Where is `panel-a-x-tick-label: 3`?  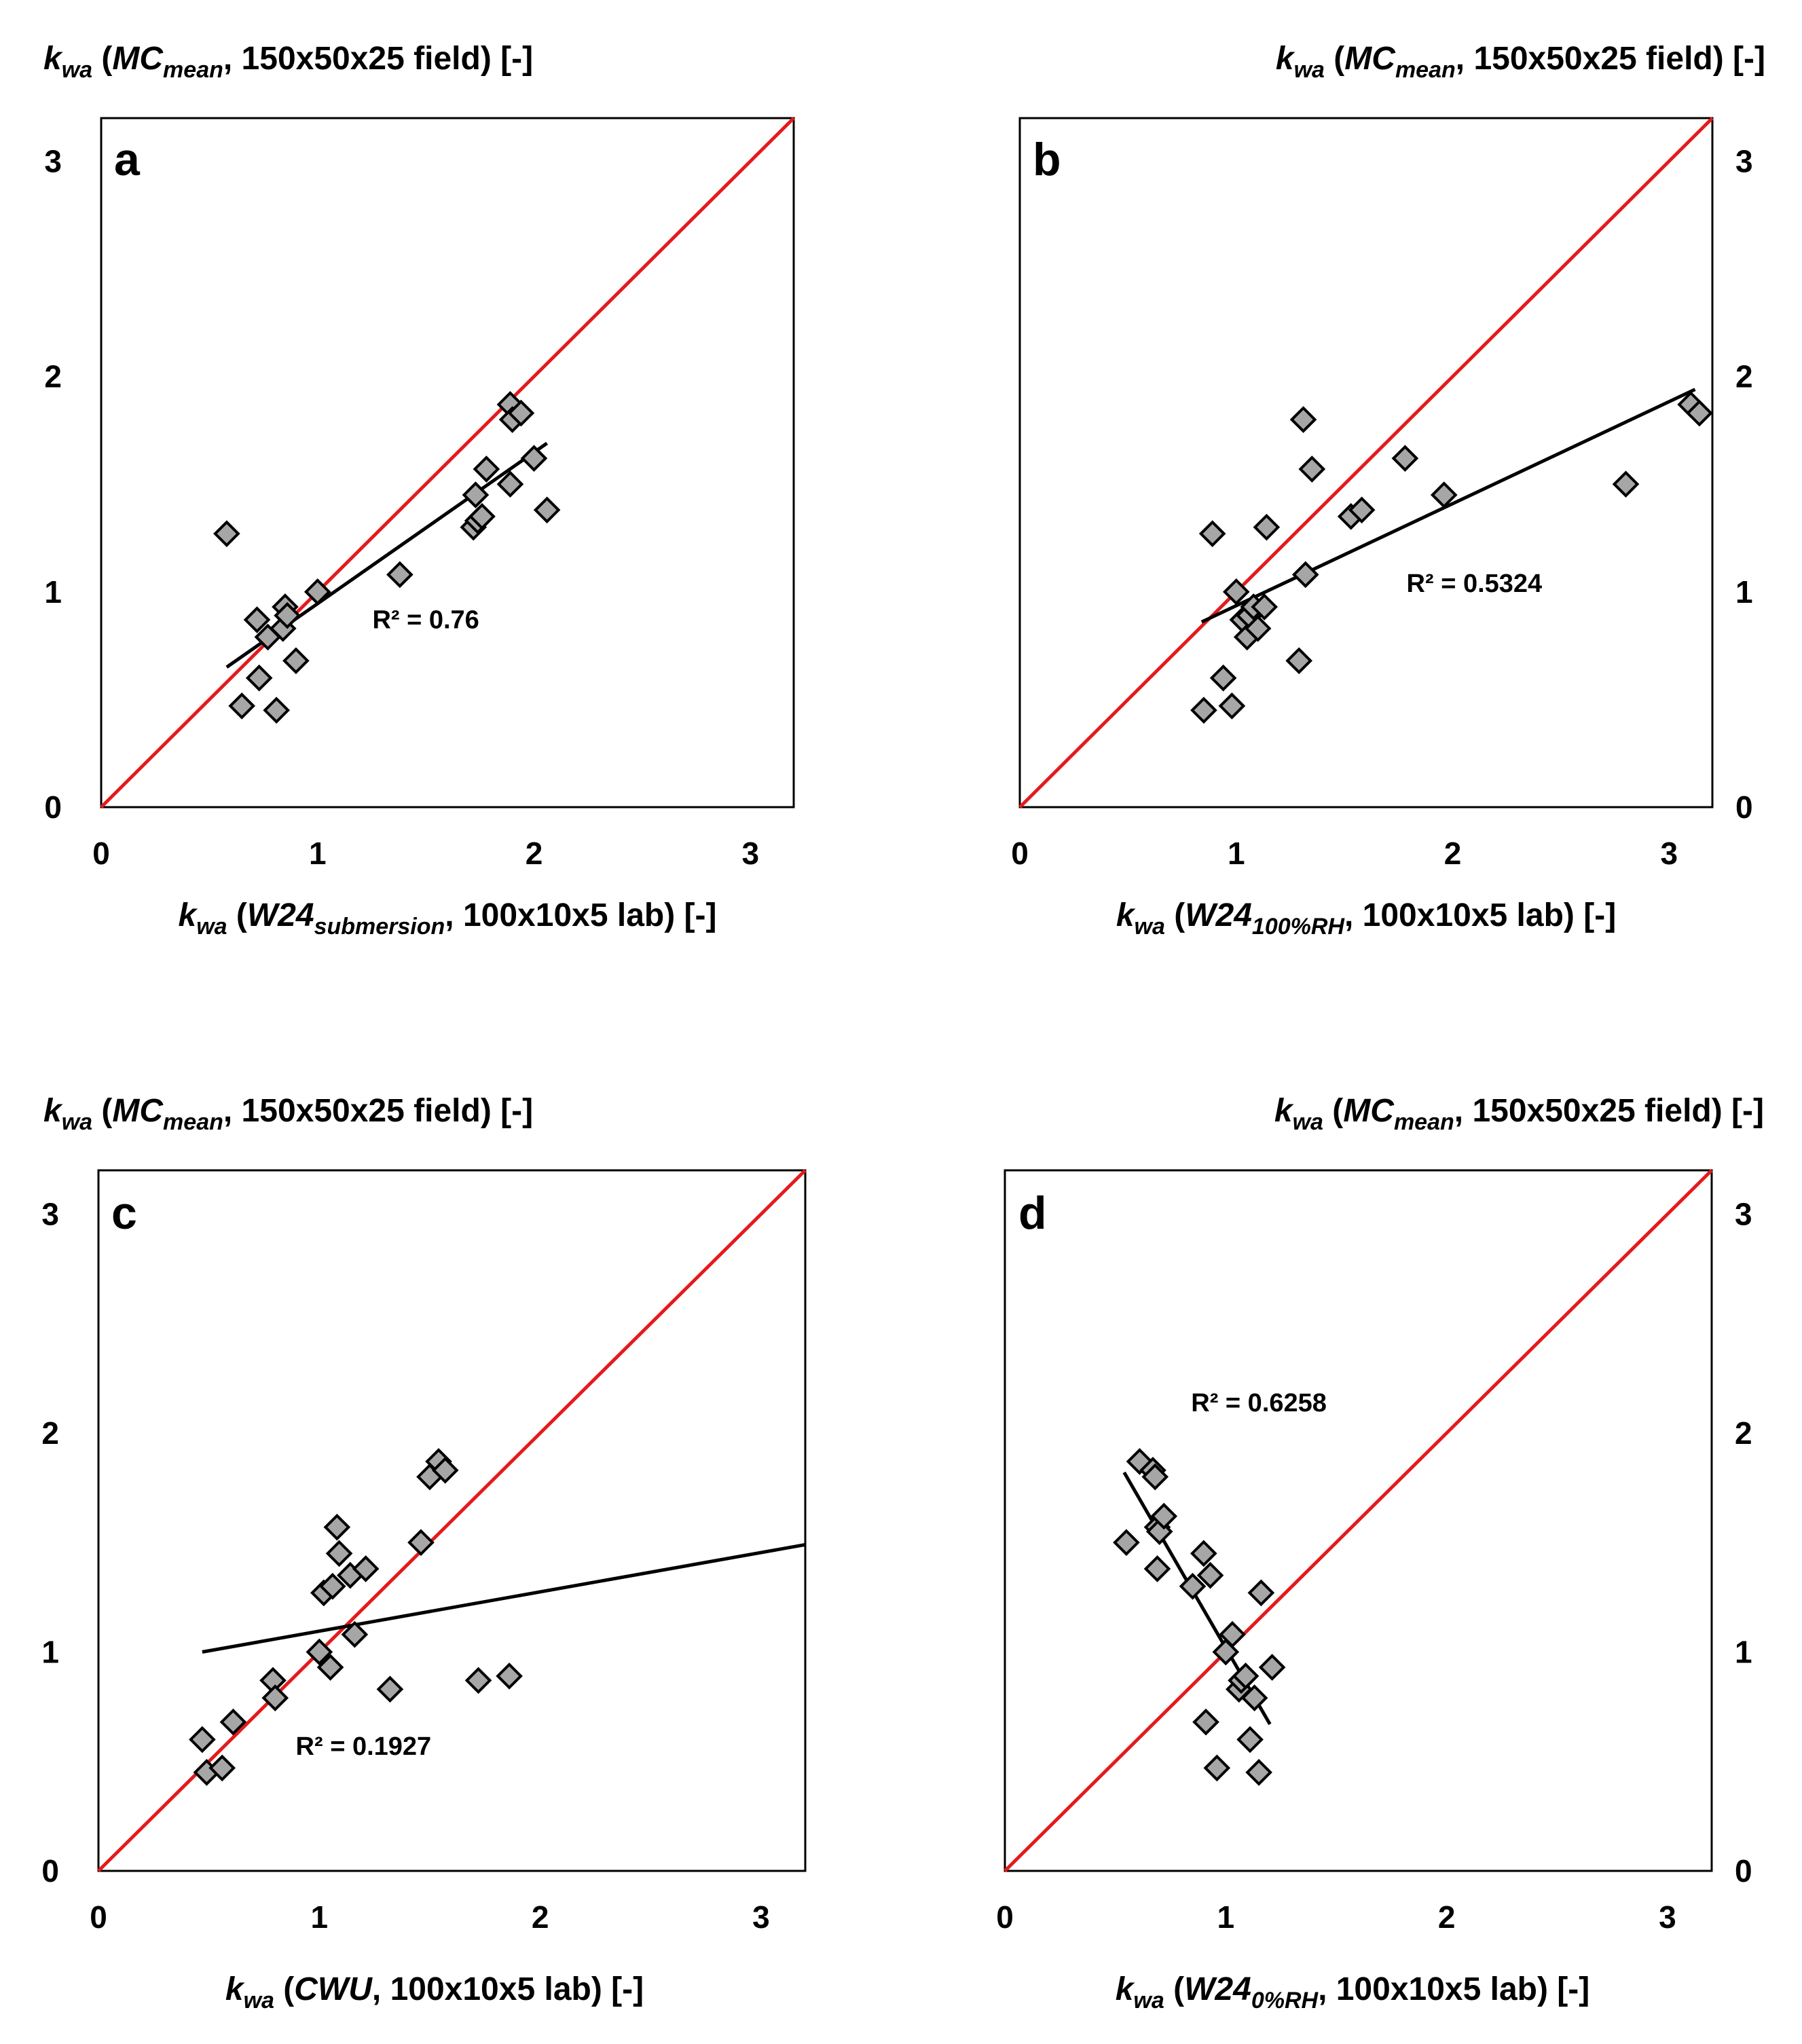
panel-a-x-tick-label: 3 is located at coordinates (750, 854).